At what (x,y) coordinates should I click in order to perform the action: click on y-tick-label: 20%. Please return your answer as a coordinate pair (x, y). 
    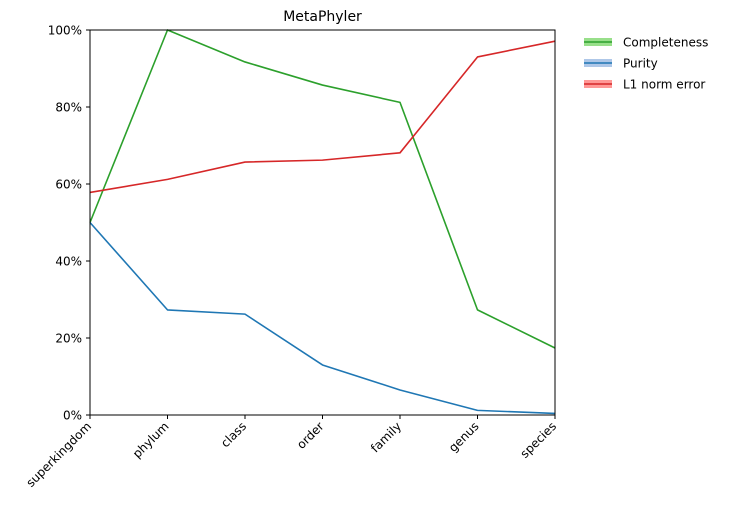
    Looking at the image, I should click on (68, 339).